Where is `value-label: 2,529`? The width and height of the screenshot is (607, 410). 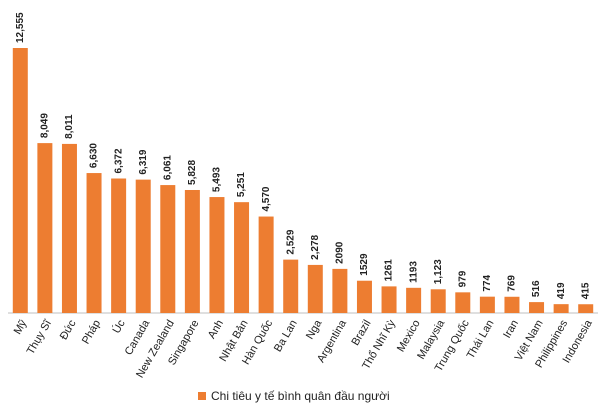 value-label: 2,529 is located at coordinates (290, 241).